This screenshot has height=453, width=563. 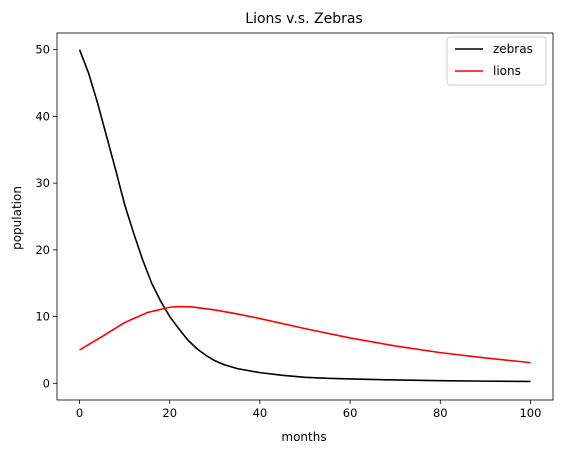 I want to click on legend: zebras lions, so click(x=496, y=61).